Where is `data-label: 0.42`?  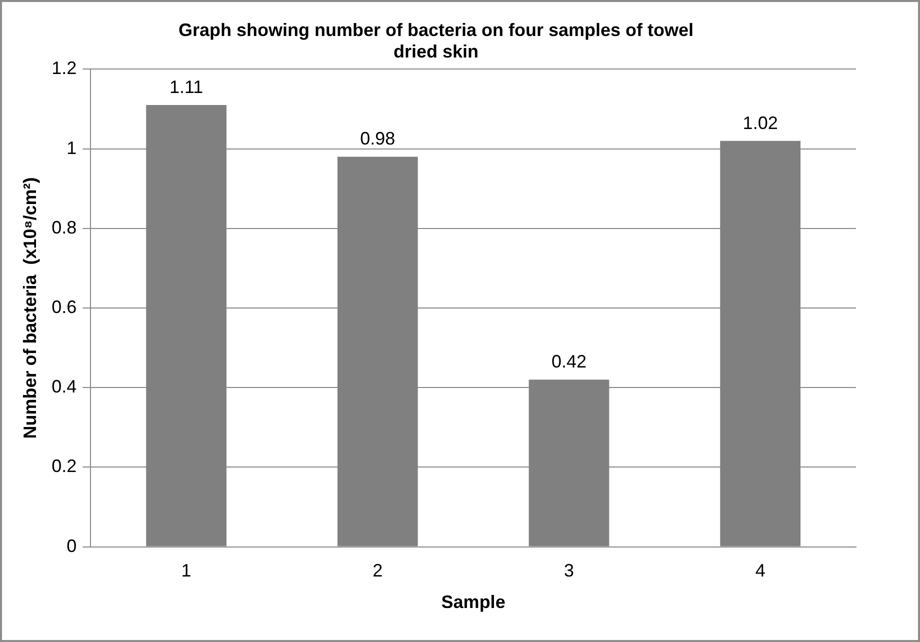
data-label: 0.42 is located at coordinates (569, 362).